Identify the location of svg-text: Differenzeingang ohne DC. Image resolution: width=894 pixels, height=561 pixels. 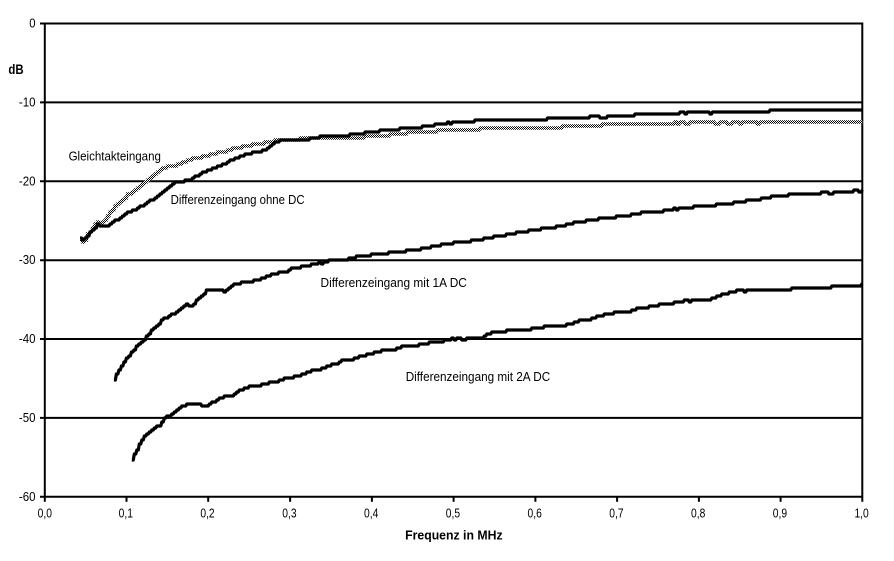
(238, 199).